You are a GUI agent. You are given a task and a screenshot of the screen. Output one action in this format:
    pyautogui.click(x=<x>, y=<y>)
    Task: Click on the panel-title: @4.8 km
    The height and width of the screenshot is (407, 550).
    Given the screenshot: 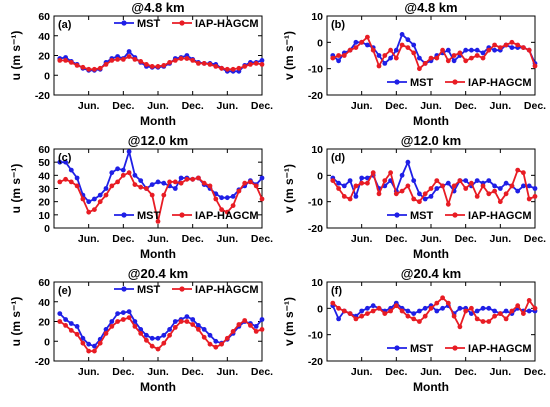 What is the action you would take?
    pyautogui.click(x=157, y=7)
    